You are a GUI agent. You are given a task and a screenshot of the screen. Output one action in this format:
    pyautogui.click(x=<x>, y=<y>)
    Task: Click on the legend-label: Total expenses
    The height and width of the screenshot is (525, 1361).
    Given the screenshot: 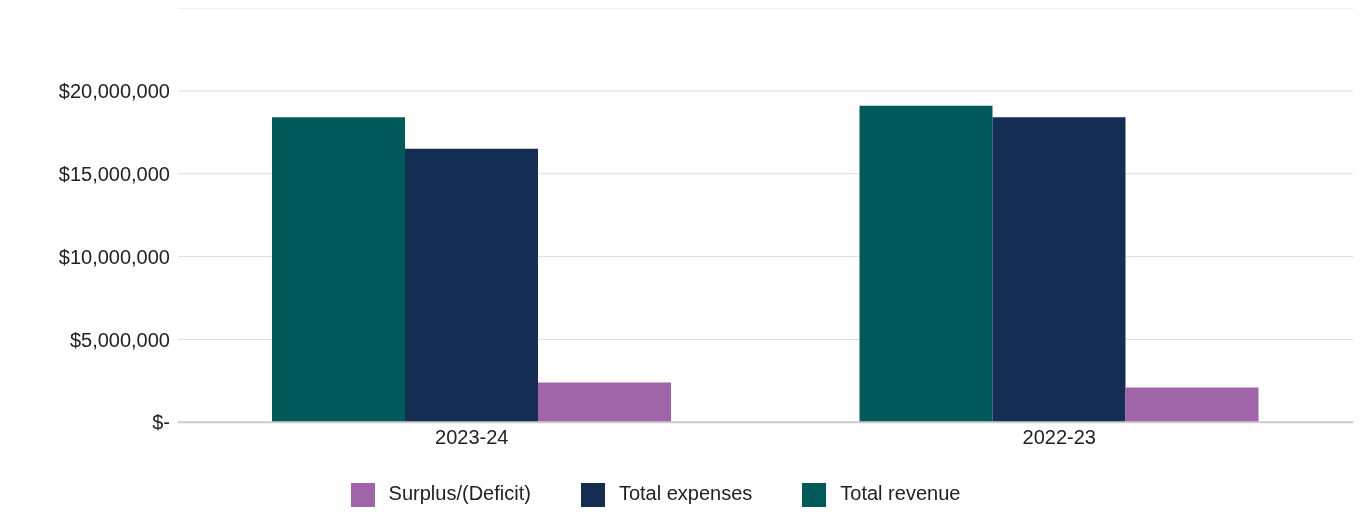 What is the action you would take?
    pyautogui.click(x=685, y=493)
    